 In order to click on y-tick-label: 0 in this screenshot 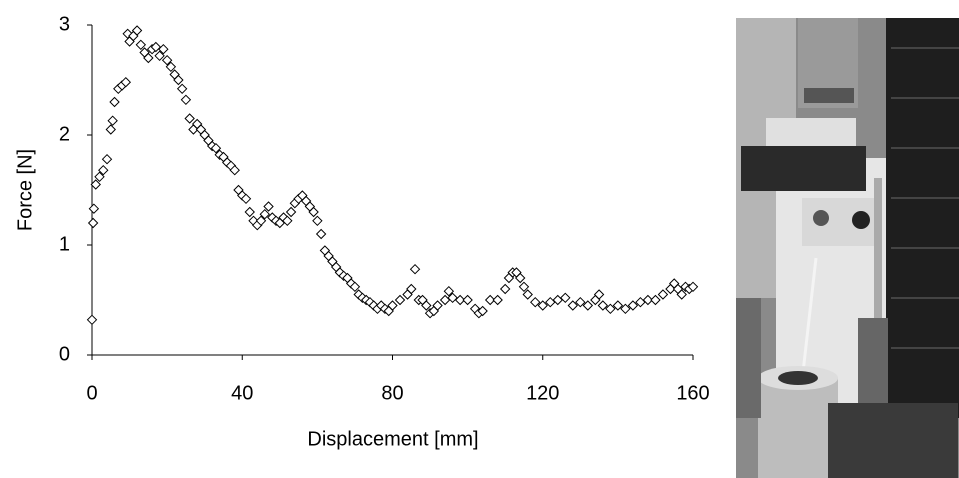, I will do `click(64, 354)`.